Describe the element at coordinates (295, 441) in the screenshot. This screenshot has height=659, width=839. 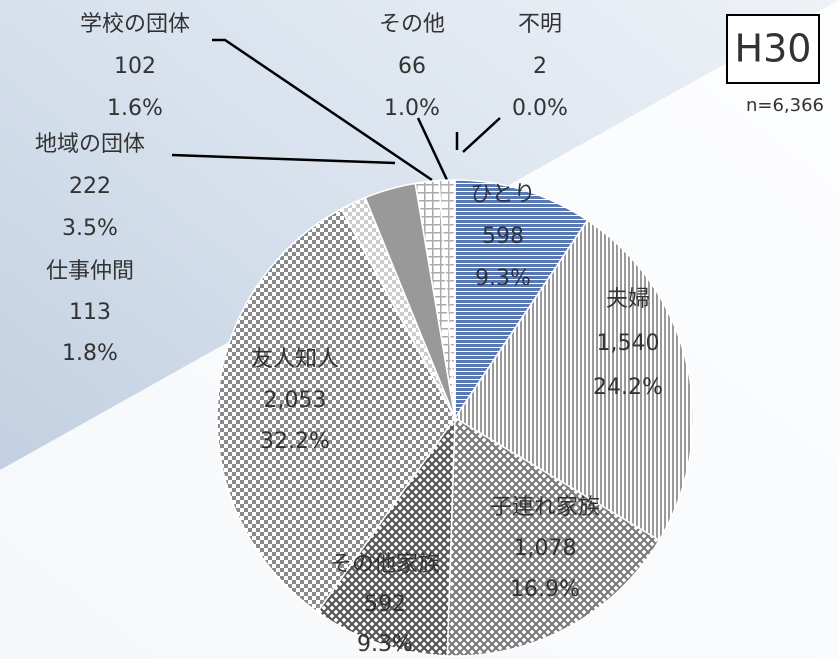
I see `percent-label: 32.2%` at that location.